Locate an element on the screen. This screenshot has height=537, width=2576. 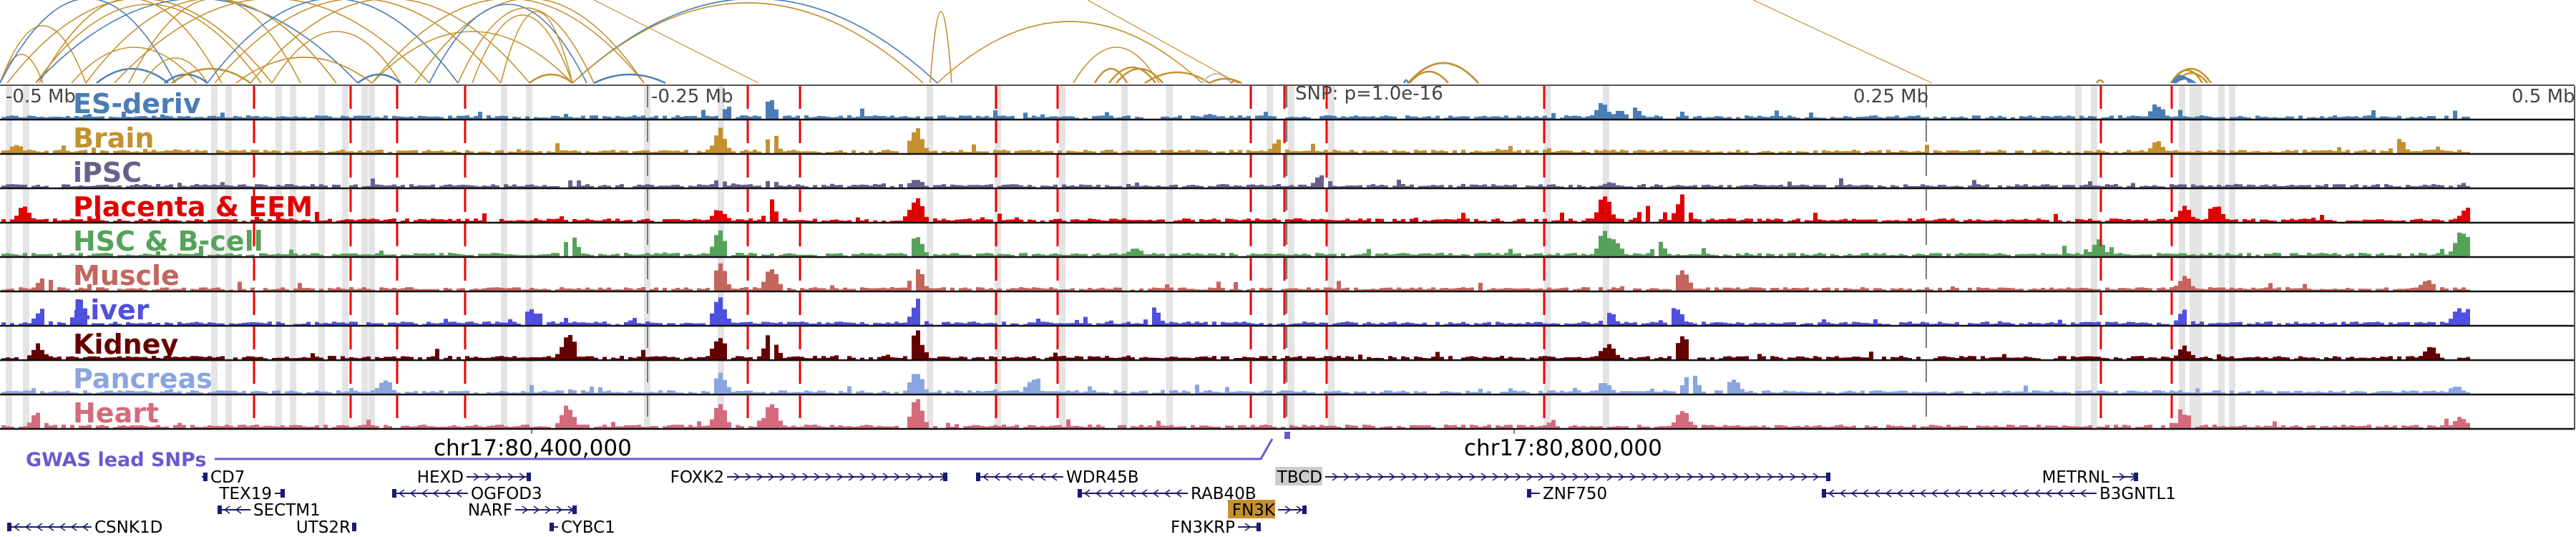
track-heart is located at coordinates (1287, 414).